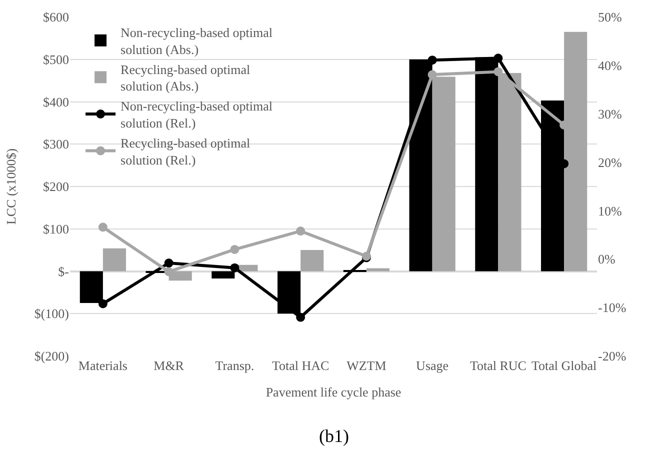 Image resolution: width=657 pixels, height=461 pixels. What do you see at coordinates (366, 365) in the screenshot?
I see `x-tick-label: WZTM` at bounding box center [366, 365].